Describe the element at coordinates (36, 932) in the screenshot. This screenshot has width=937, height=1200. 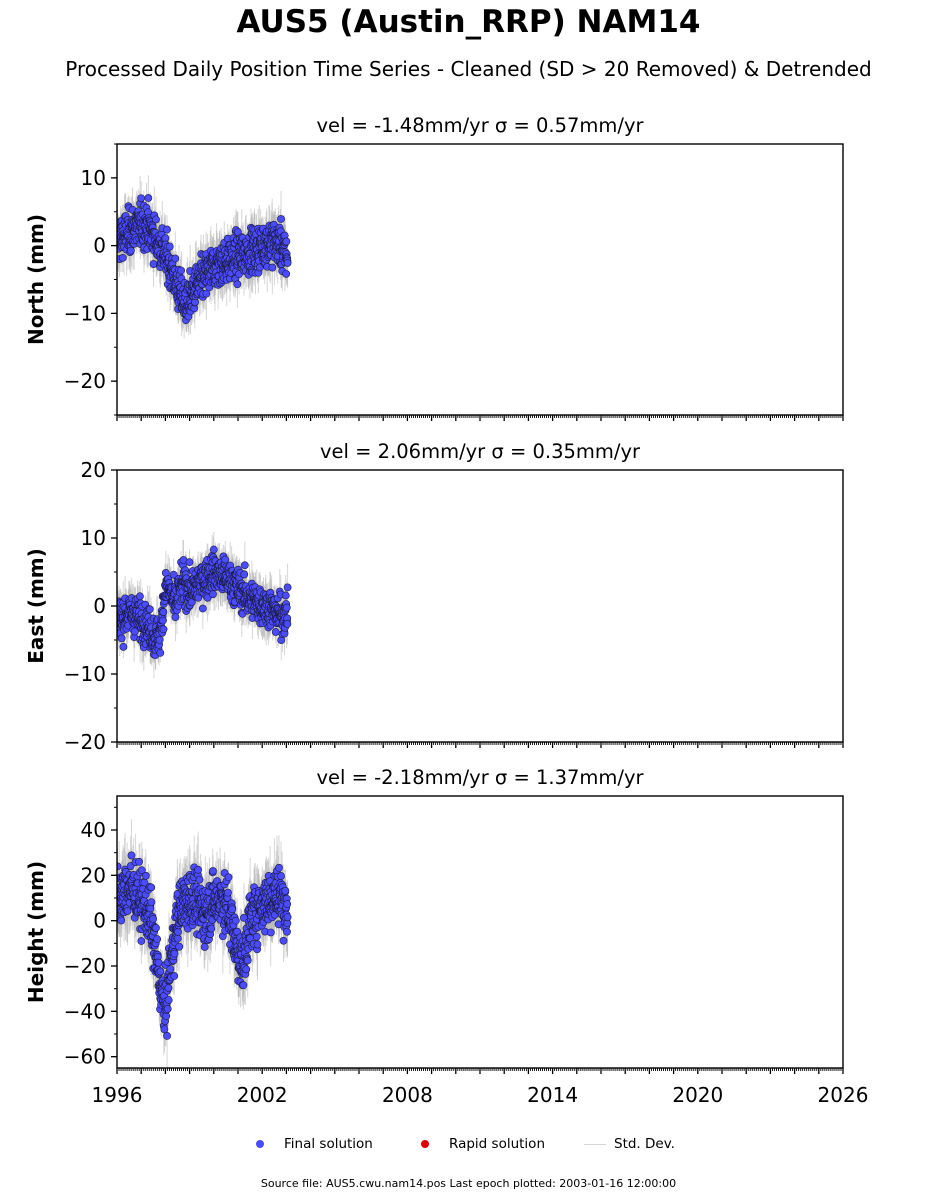
I see `panel-2-ylabel: Height (mm)` at that location.